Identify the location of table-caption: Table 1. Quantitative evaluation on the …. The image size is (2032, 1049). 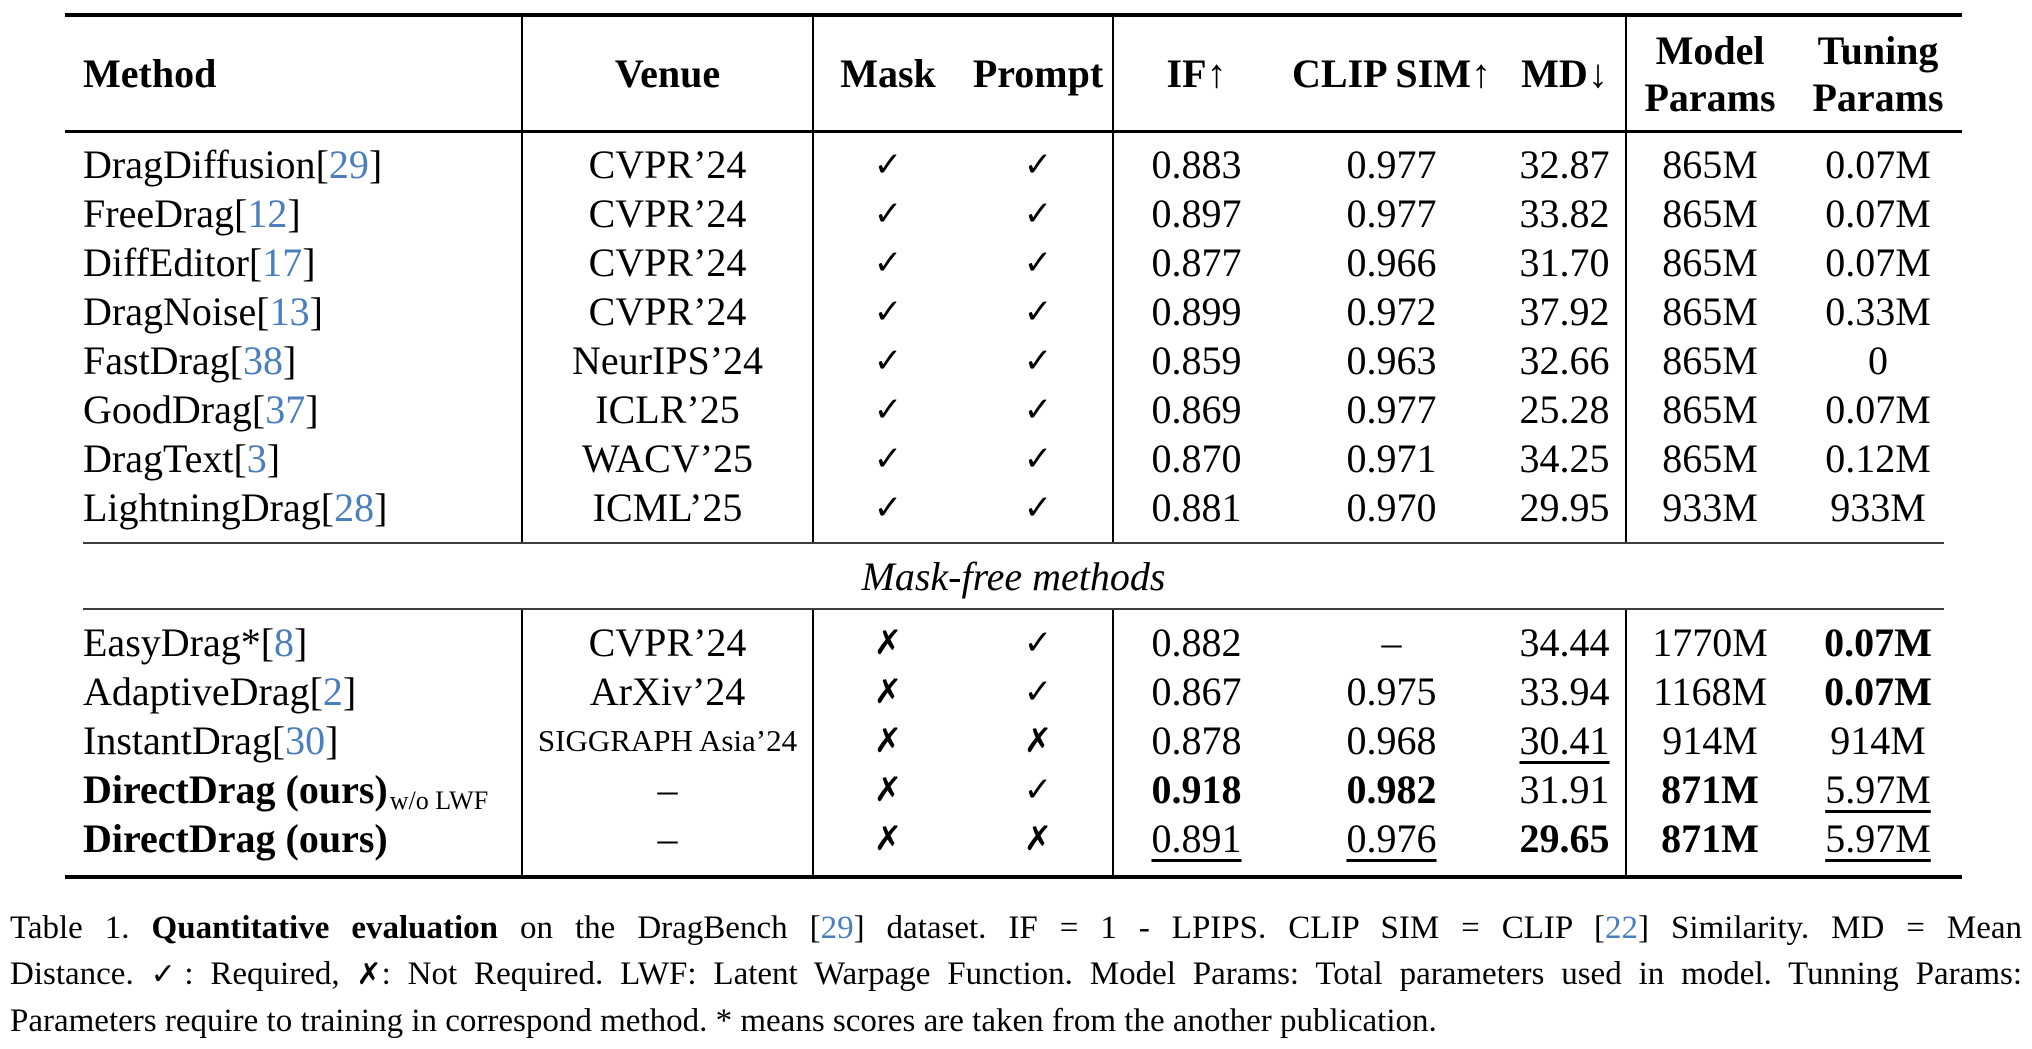
(1016, 974).